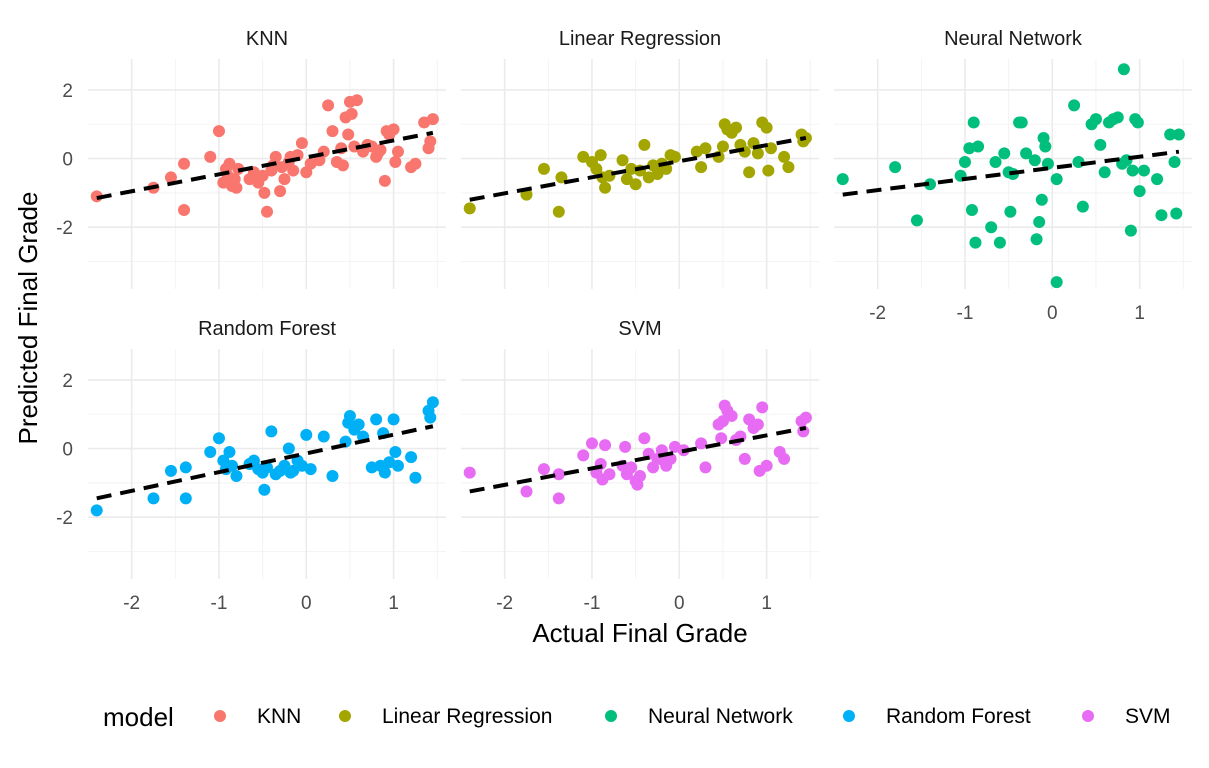  What do you see at coordinates (393, 603) in the screenshot?
I see `x-tick-label: 1` at bounding box center [393, 603].